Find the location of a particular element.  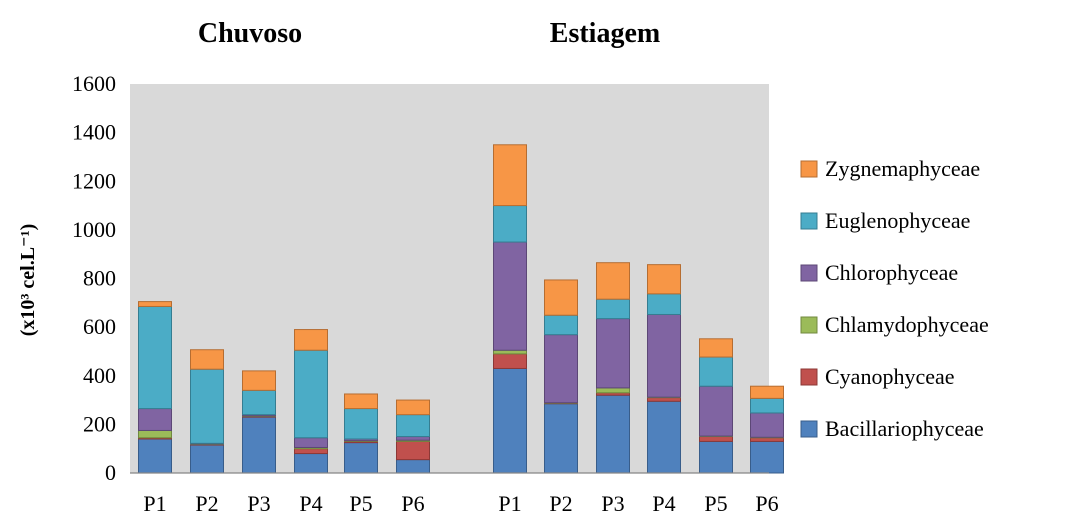

y-tick-label: 1200 is located at coordinates (94, 180).